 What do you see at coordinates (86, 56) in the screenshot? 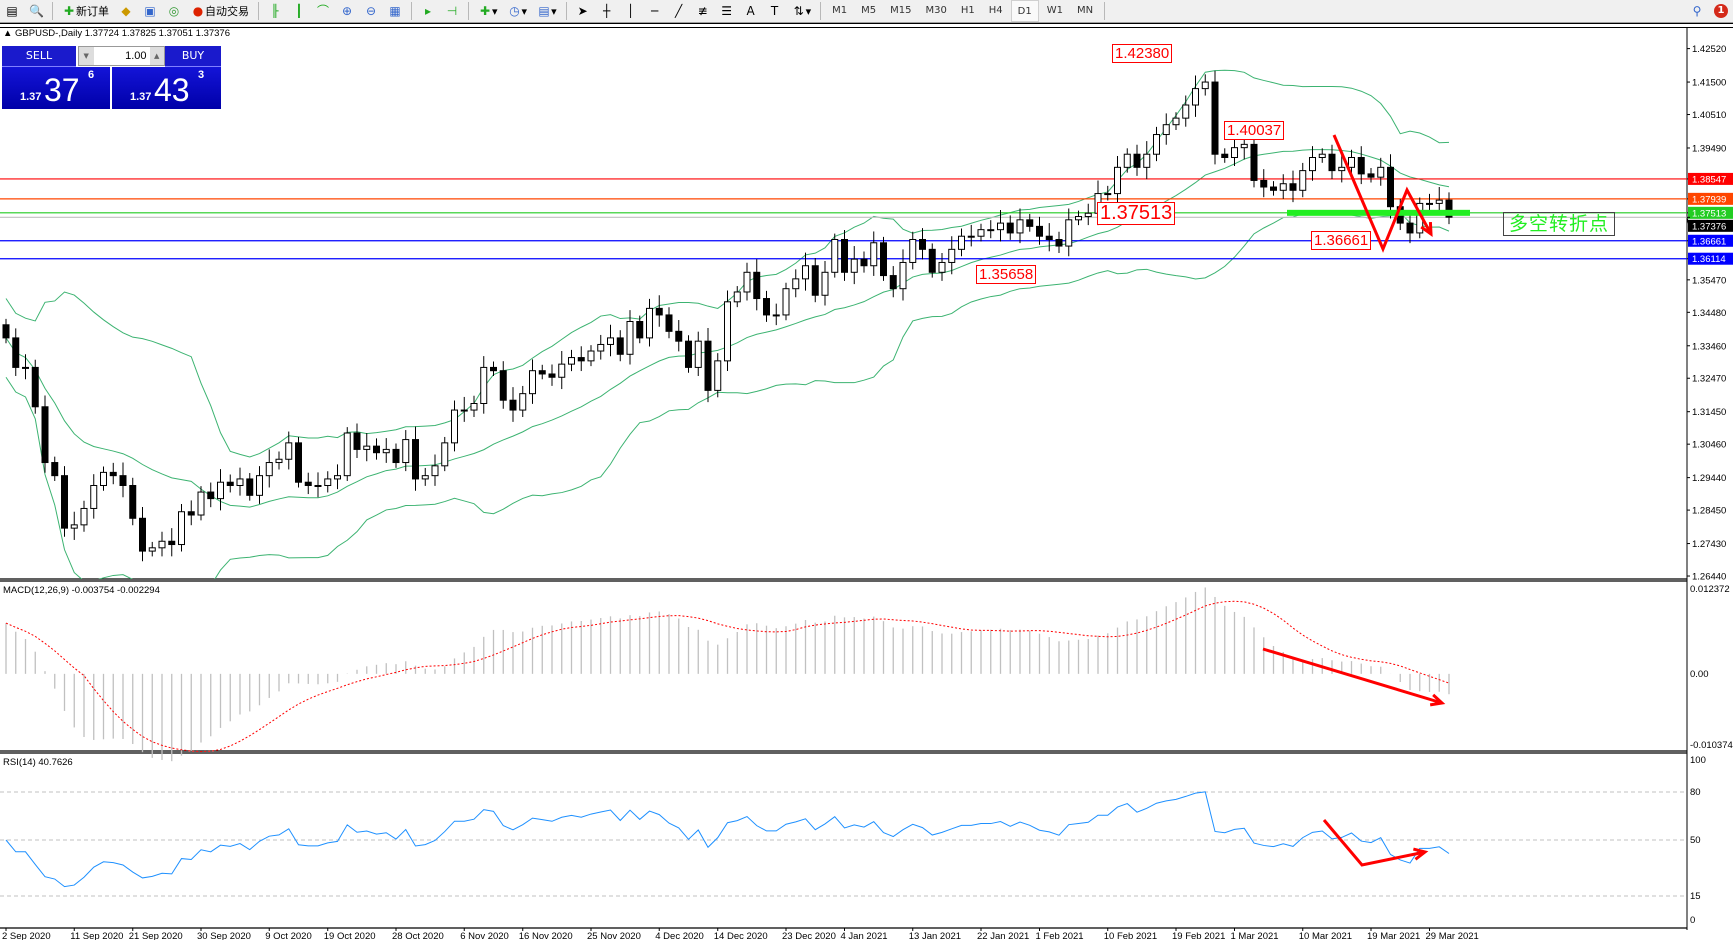
I see `lot-decrease-icon: ▼` at bounding box center [86, 56].